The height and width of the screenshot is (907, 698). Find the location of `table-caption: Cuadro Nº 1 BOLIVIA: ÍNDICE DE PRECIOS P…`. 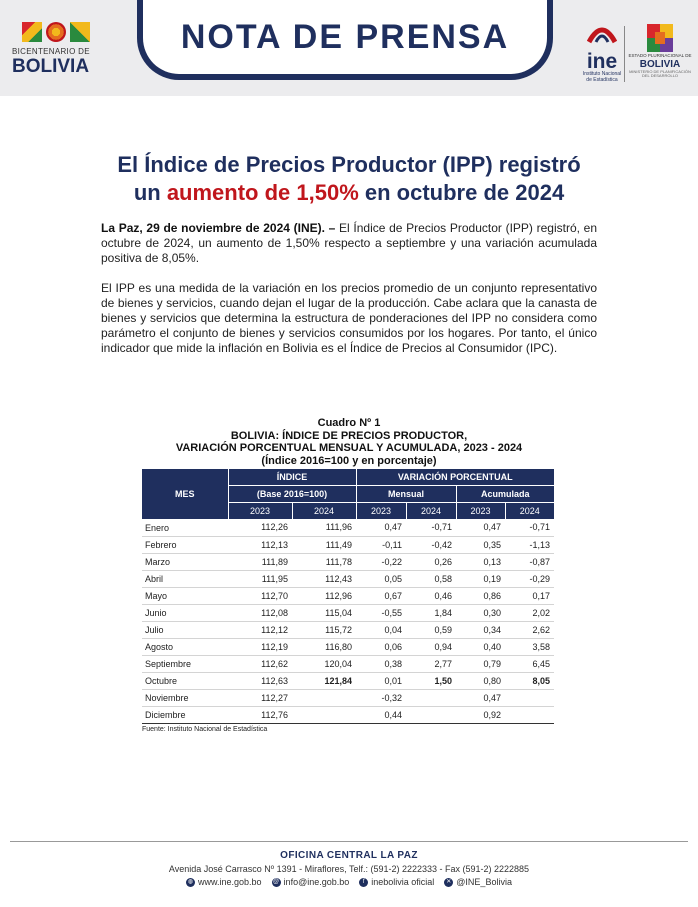

table-caption: Cuadro Nº 1 BOLIVIA: ÍNDICE DE PRECIOS P… is located at coordinates (349, 442).